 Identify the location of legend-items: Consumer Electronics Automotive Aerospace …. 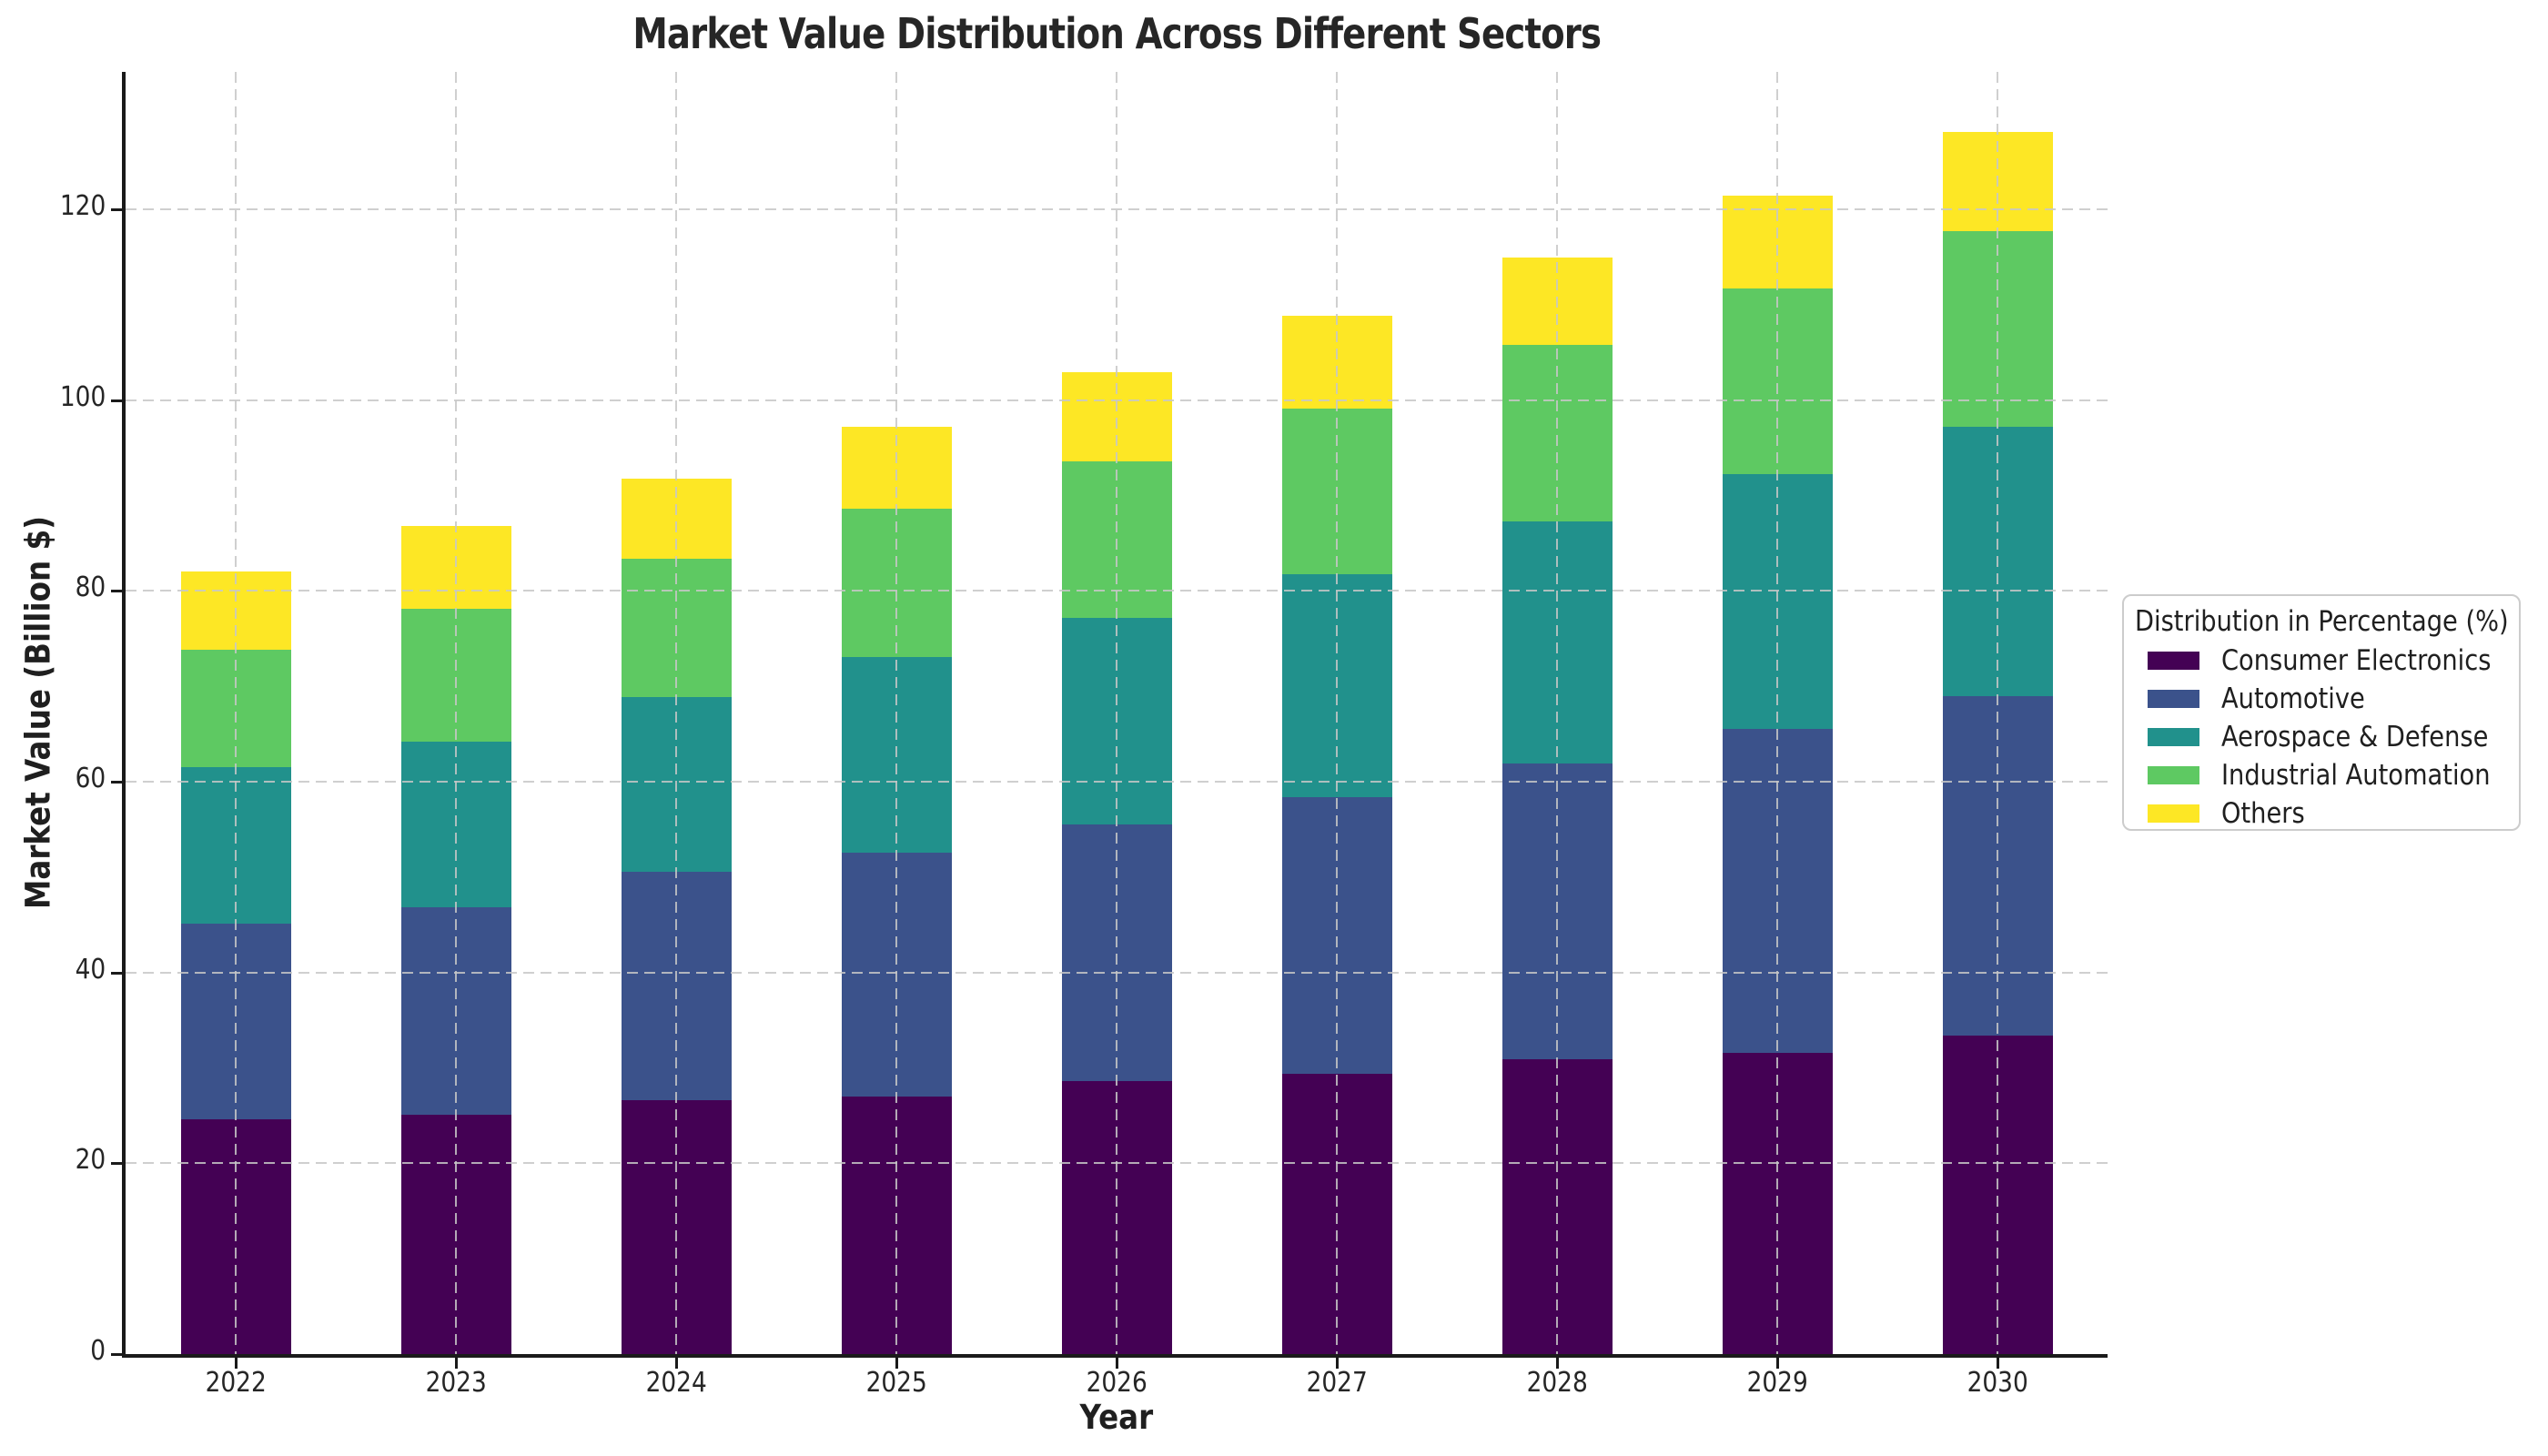
(2323, 738).